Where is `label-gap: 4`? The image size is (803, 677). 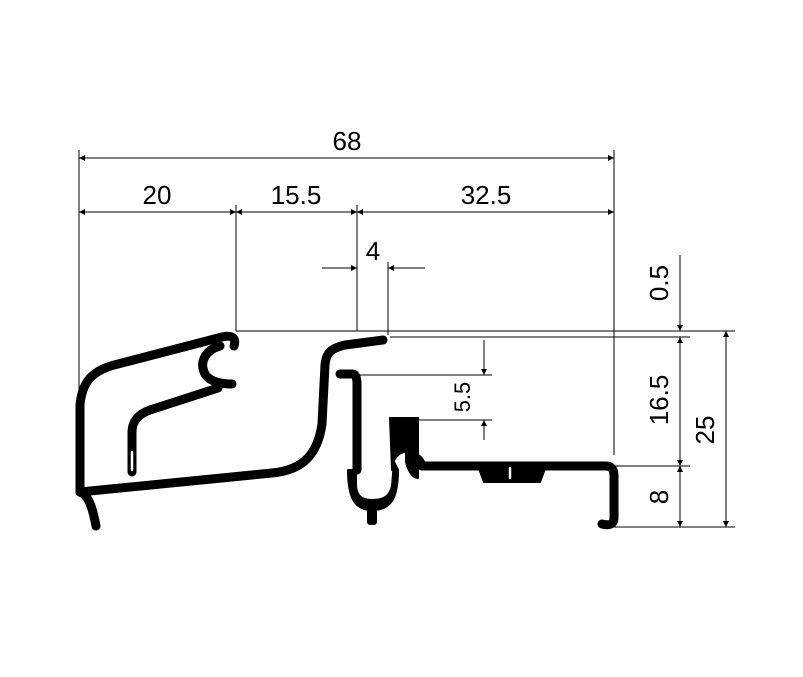
label-gap: 4 is located at coordinates (373, 251).